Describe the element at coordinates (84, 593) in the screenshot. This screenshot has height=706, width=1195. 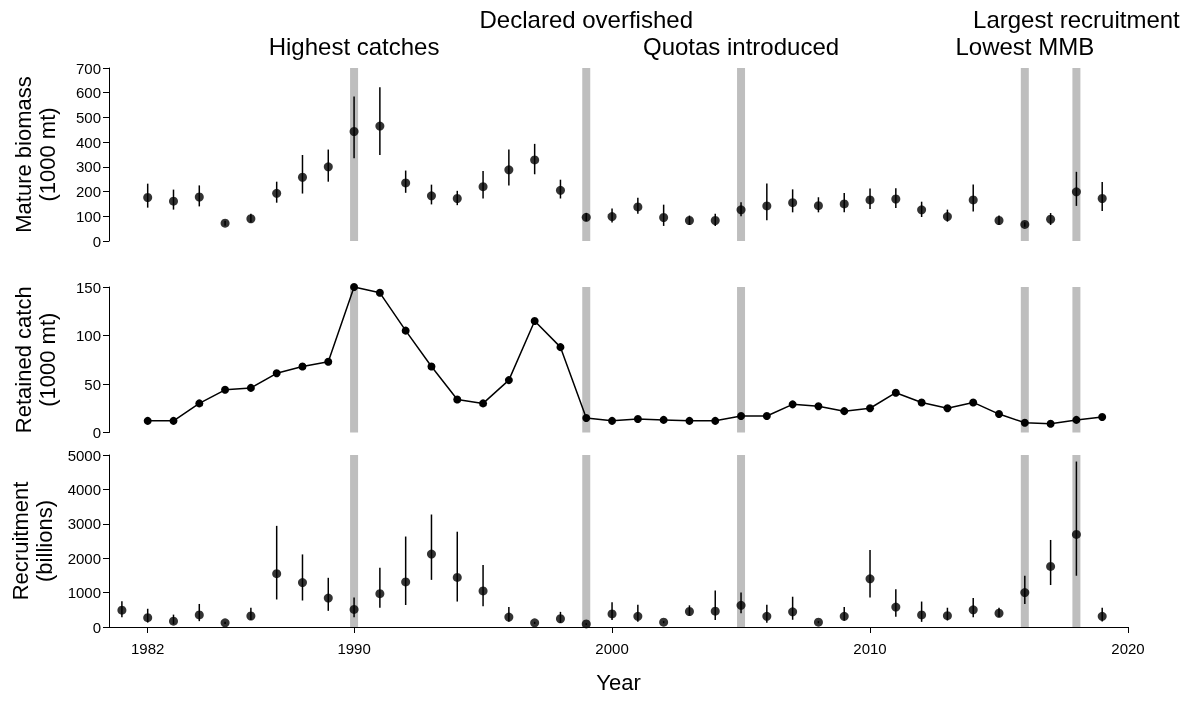
I see `y-tick-label: 1000` at that location.